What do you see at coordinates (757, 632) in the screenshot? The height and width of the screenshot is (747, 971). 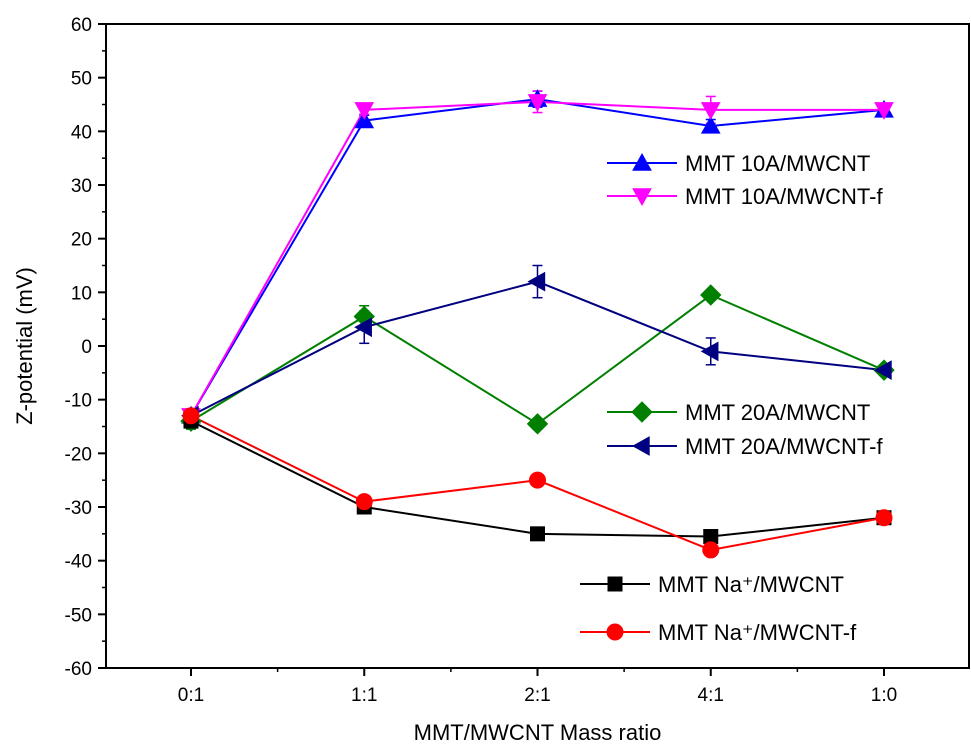 I see `legend-label: MMT Na⁺/MWCNT-f` at bounding box center [757, 632].